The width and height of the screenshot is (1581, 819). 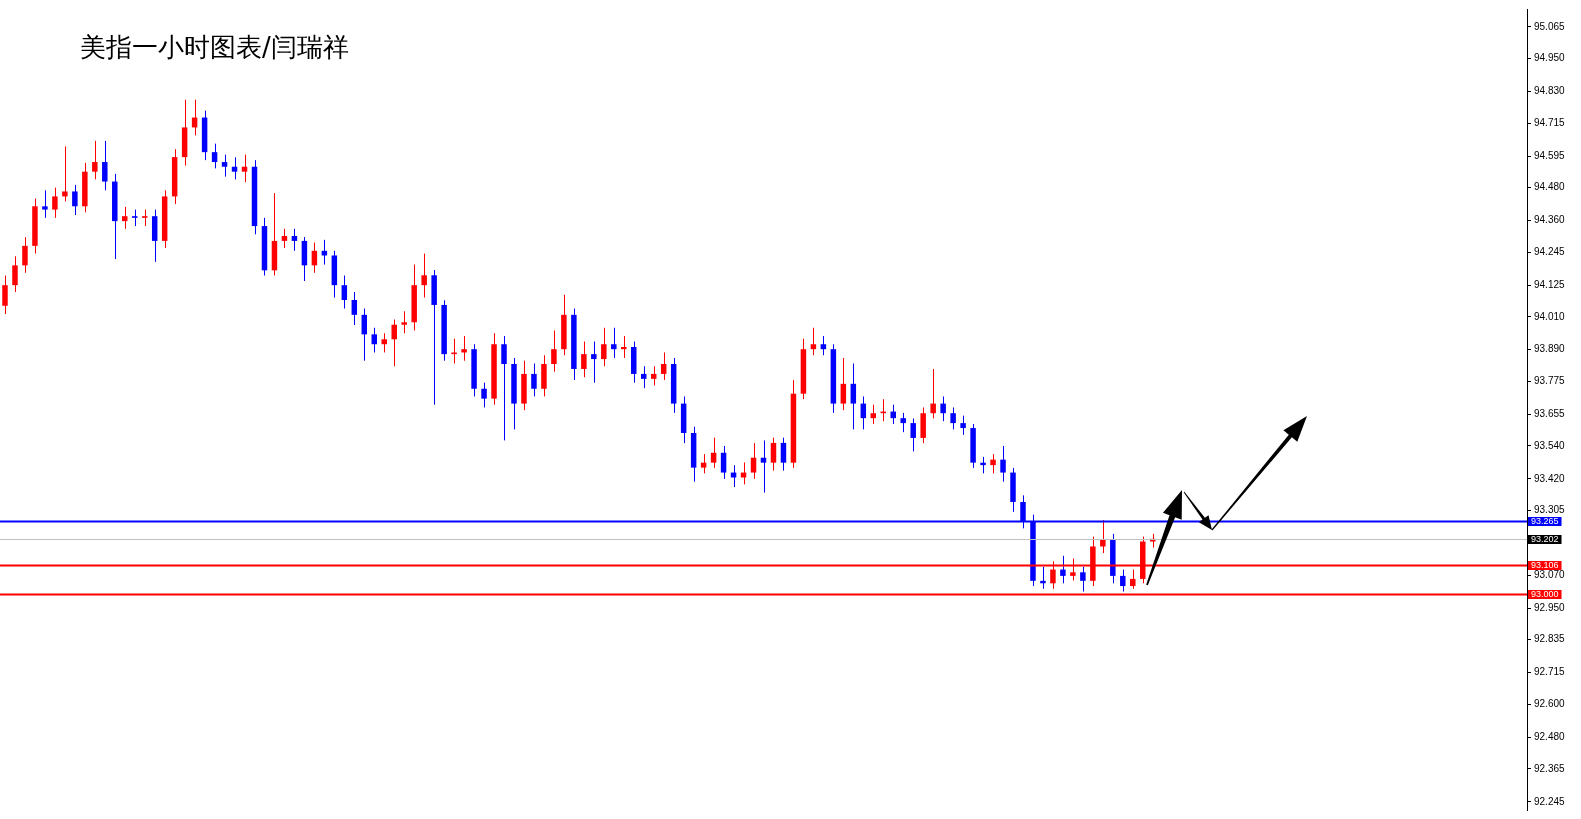 What do you see at coordinates (1550, 349) in the screenshot?
I see `y-tick-label: 93.890` at bounding box center [1550, 349].